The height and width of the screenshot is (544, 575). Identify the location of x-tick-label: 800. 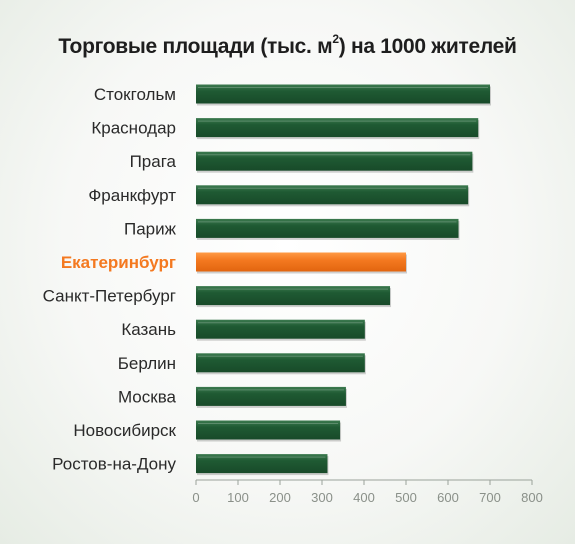
(532, 497).